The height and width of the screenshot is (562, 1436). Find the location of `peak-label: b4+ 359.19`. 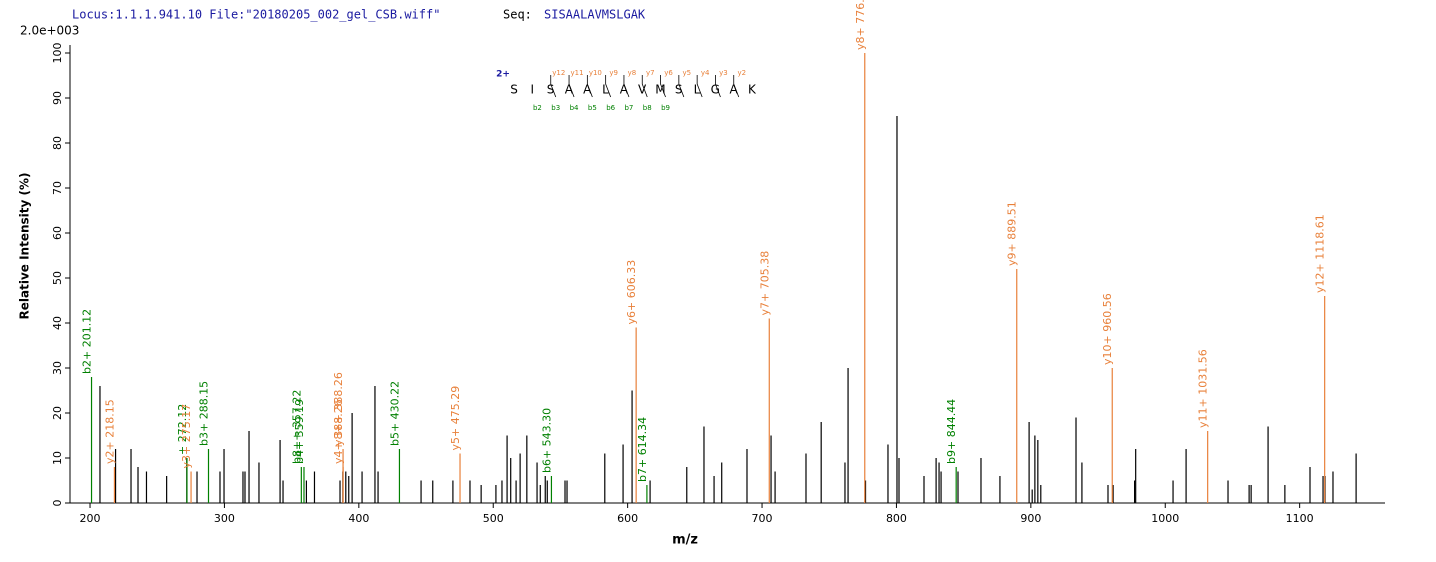

peak-label: b4+ 359.19 is located at coordinates (299, 431).